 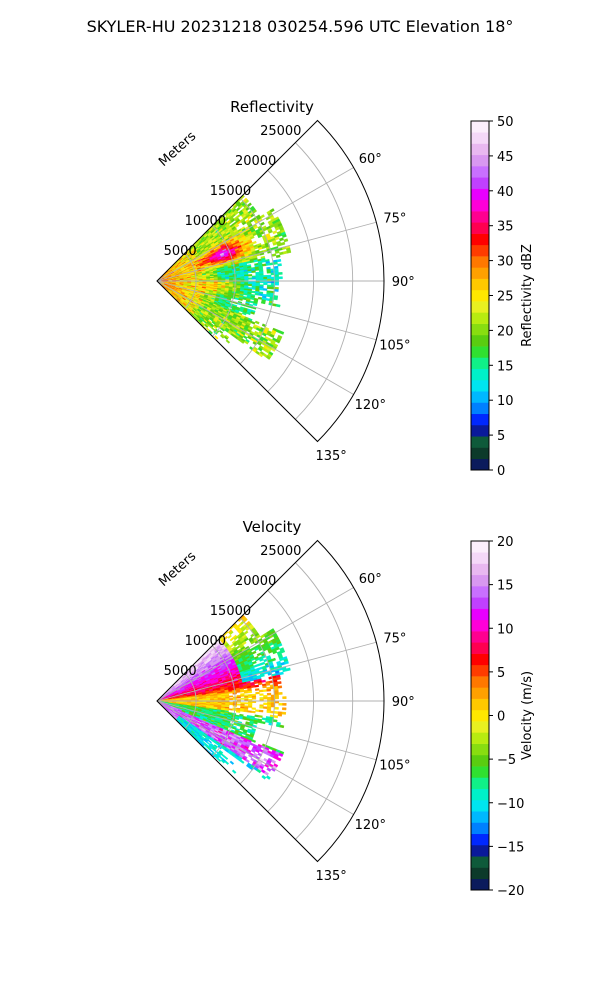 What do you see at coordinates (370, 405) in the screenshot?
I see `theta-tick-label: 120°` at bounding box center [370, 405].